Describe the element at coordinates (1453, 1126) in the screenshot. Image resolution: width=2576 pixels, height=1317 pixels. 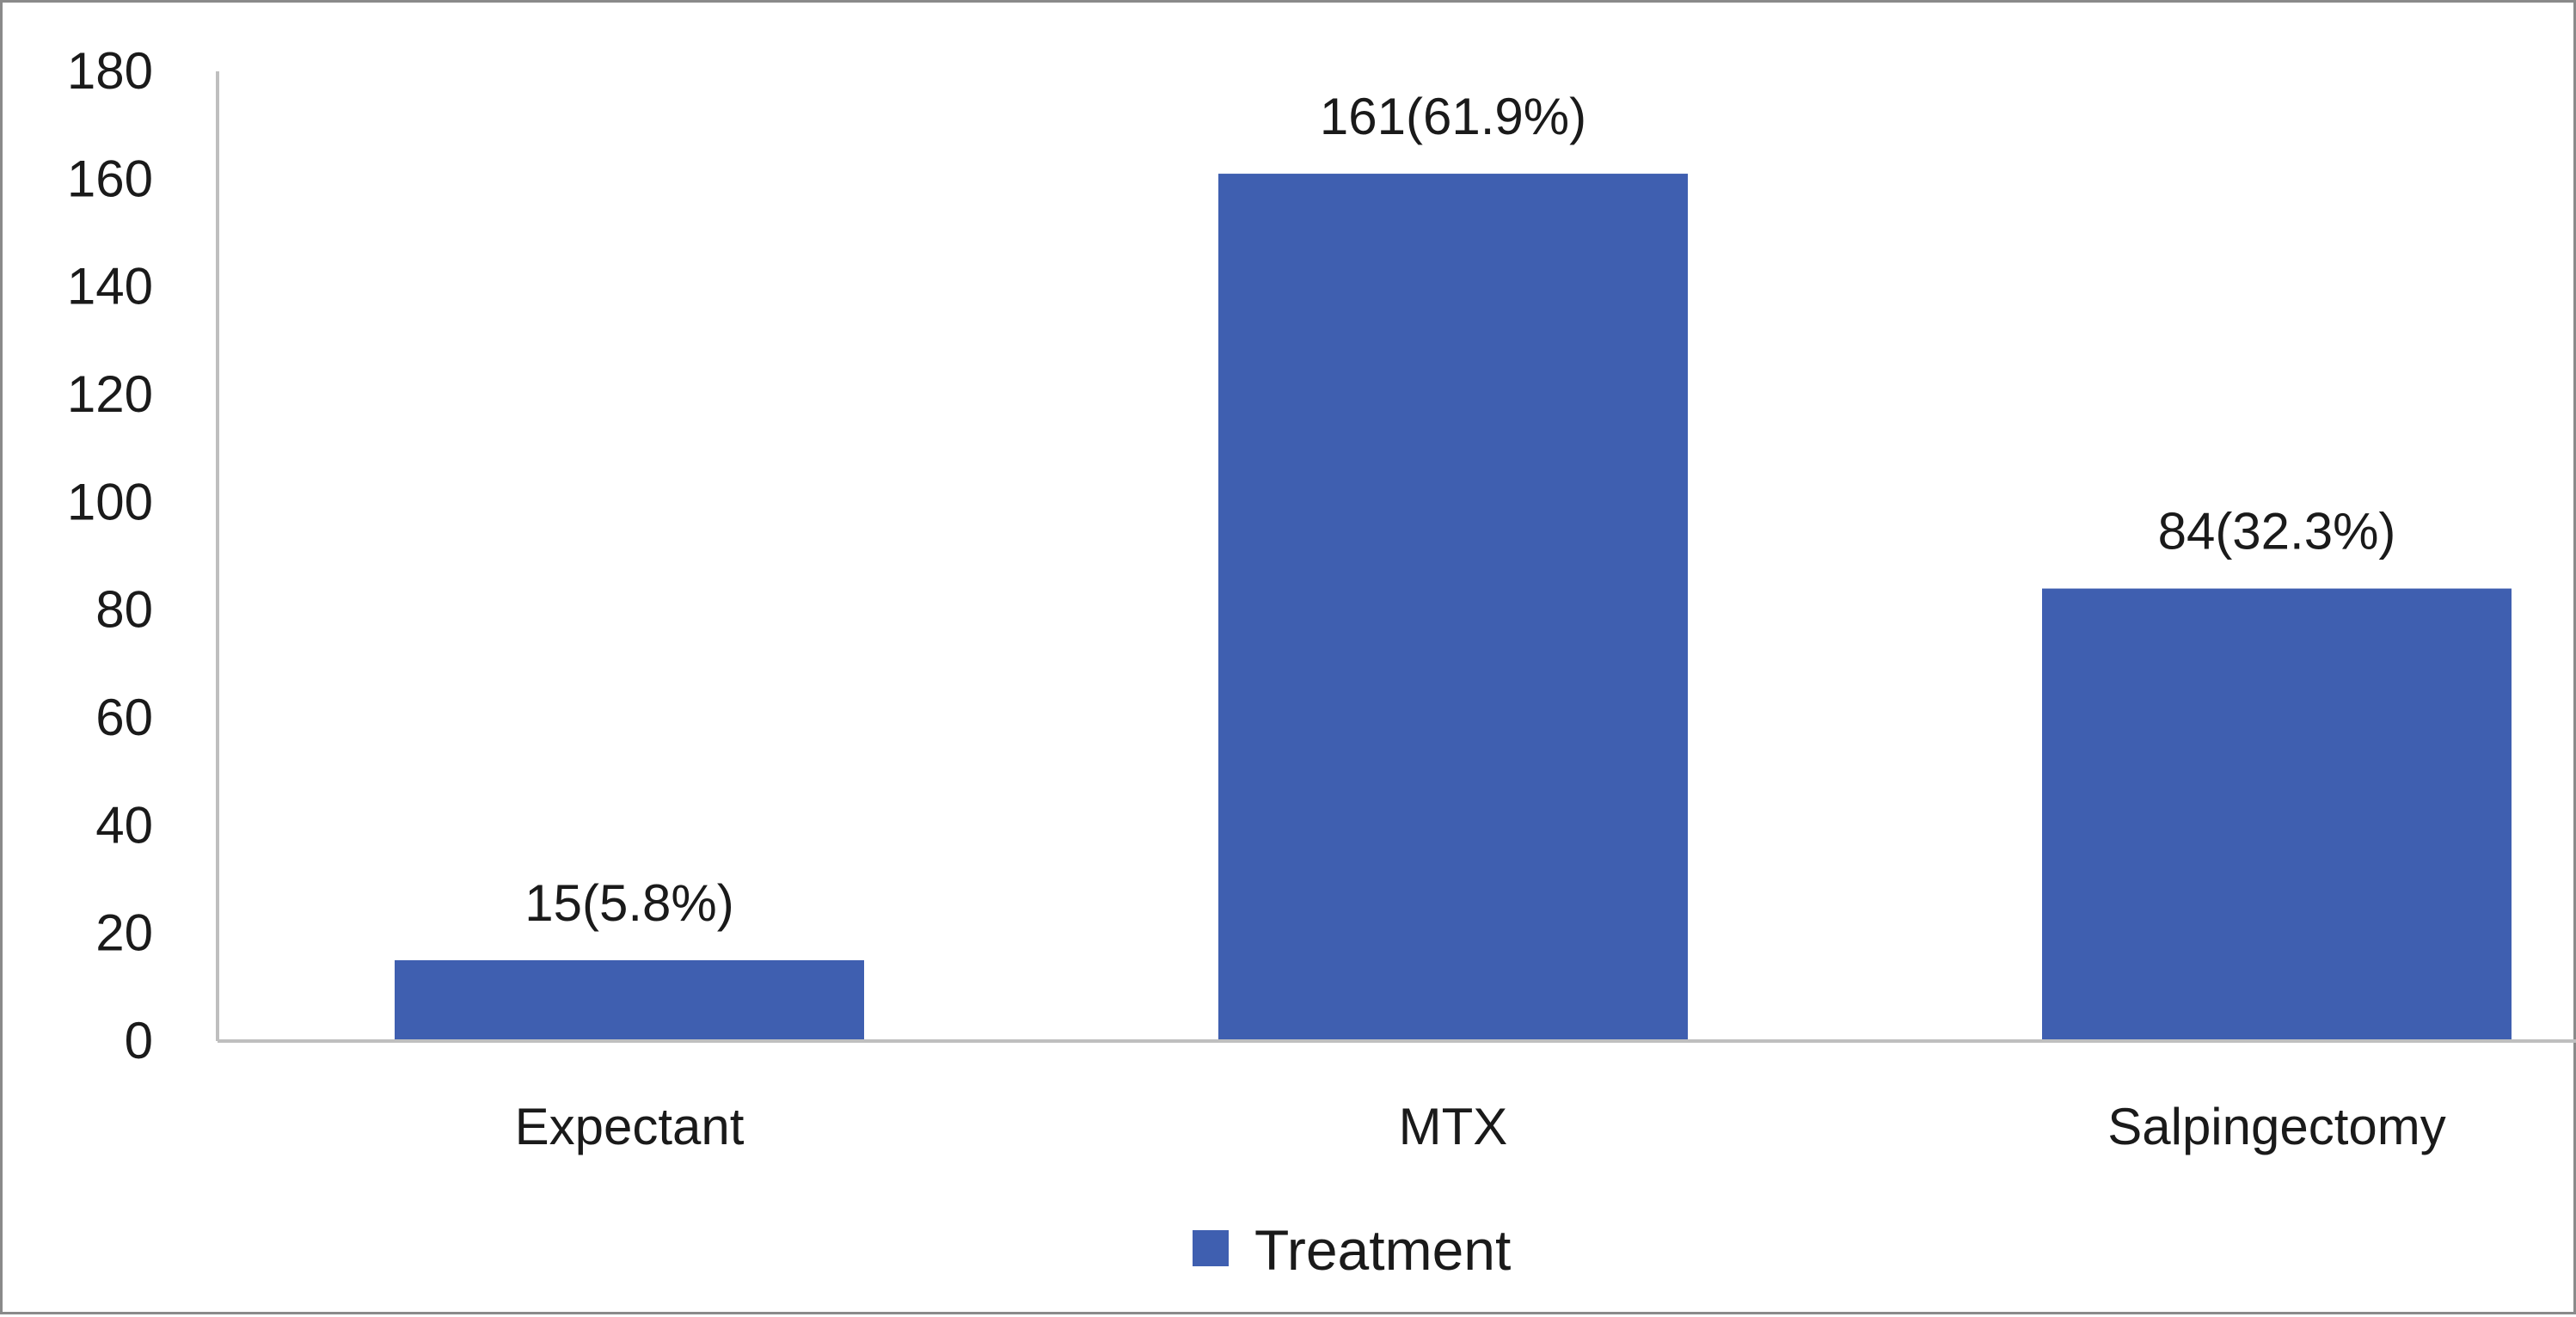
I see `category-label-mtx: MTX` at that location.